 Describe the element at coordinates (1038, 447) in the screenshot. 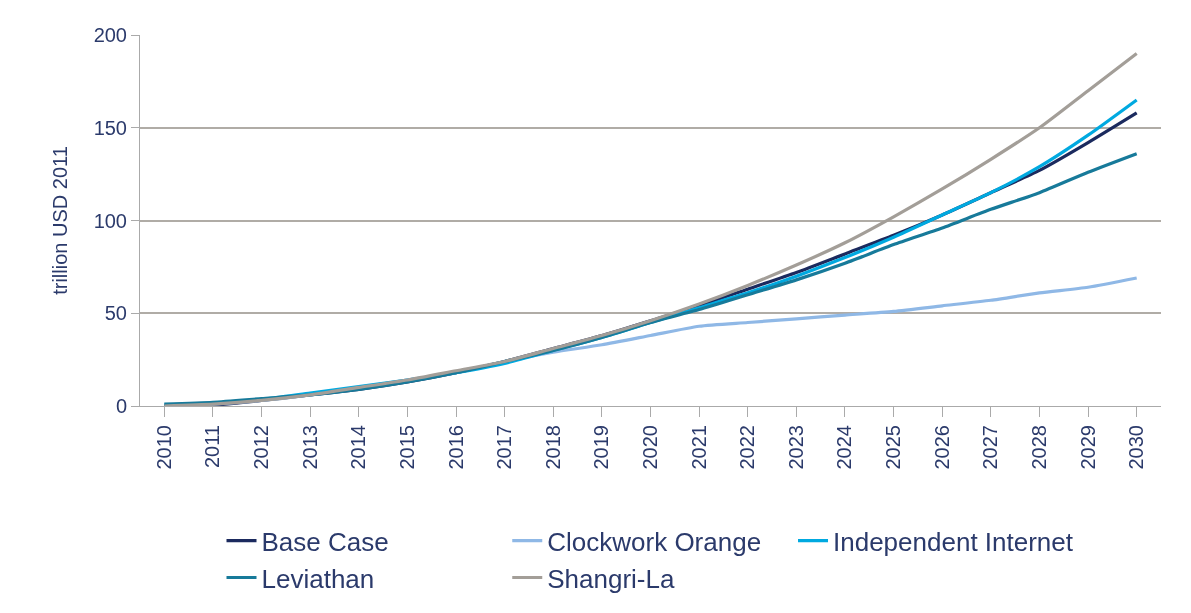

I see `x-tick-label: 2028` at that location.